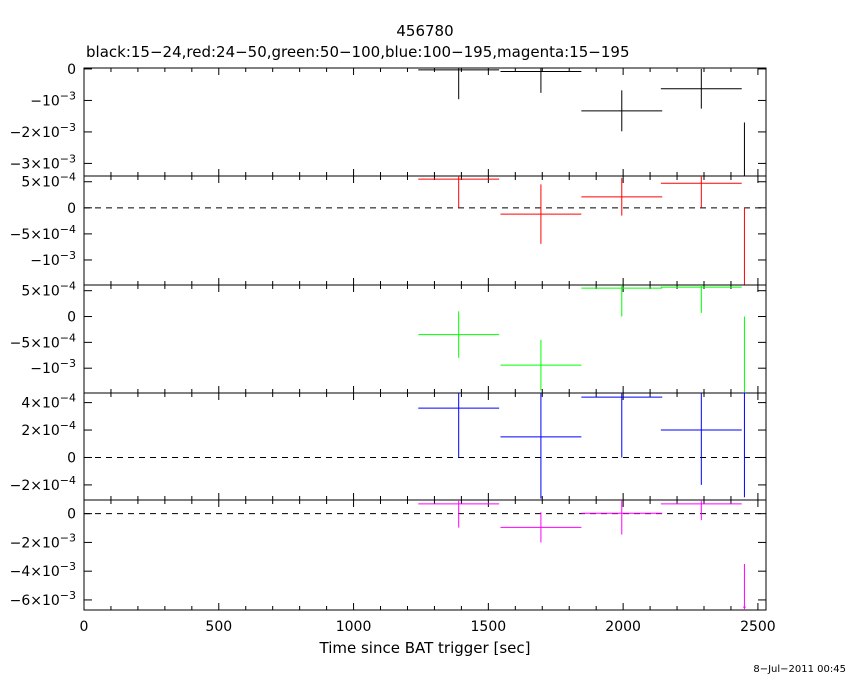 The width and height of the screenshot is (850, 680). I want to click on x-tick-label: 2500, so click(758, 627).